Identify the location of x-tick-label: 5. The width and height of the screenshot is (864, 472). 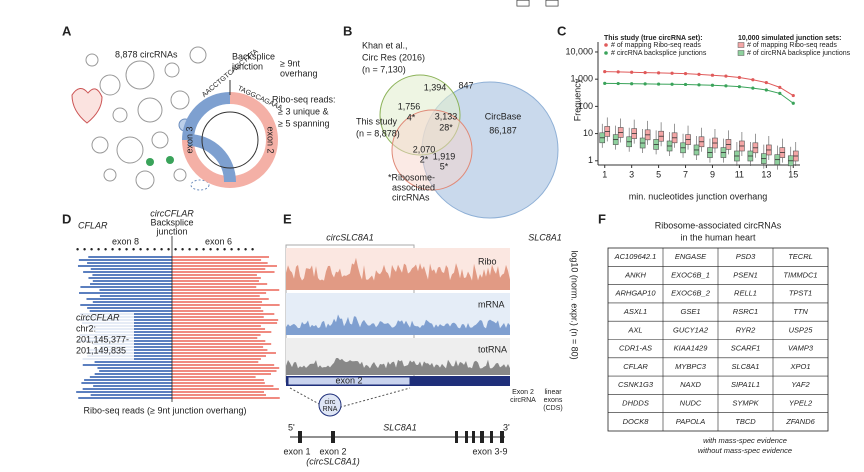
(658, 174).